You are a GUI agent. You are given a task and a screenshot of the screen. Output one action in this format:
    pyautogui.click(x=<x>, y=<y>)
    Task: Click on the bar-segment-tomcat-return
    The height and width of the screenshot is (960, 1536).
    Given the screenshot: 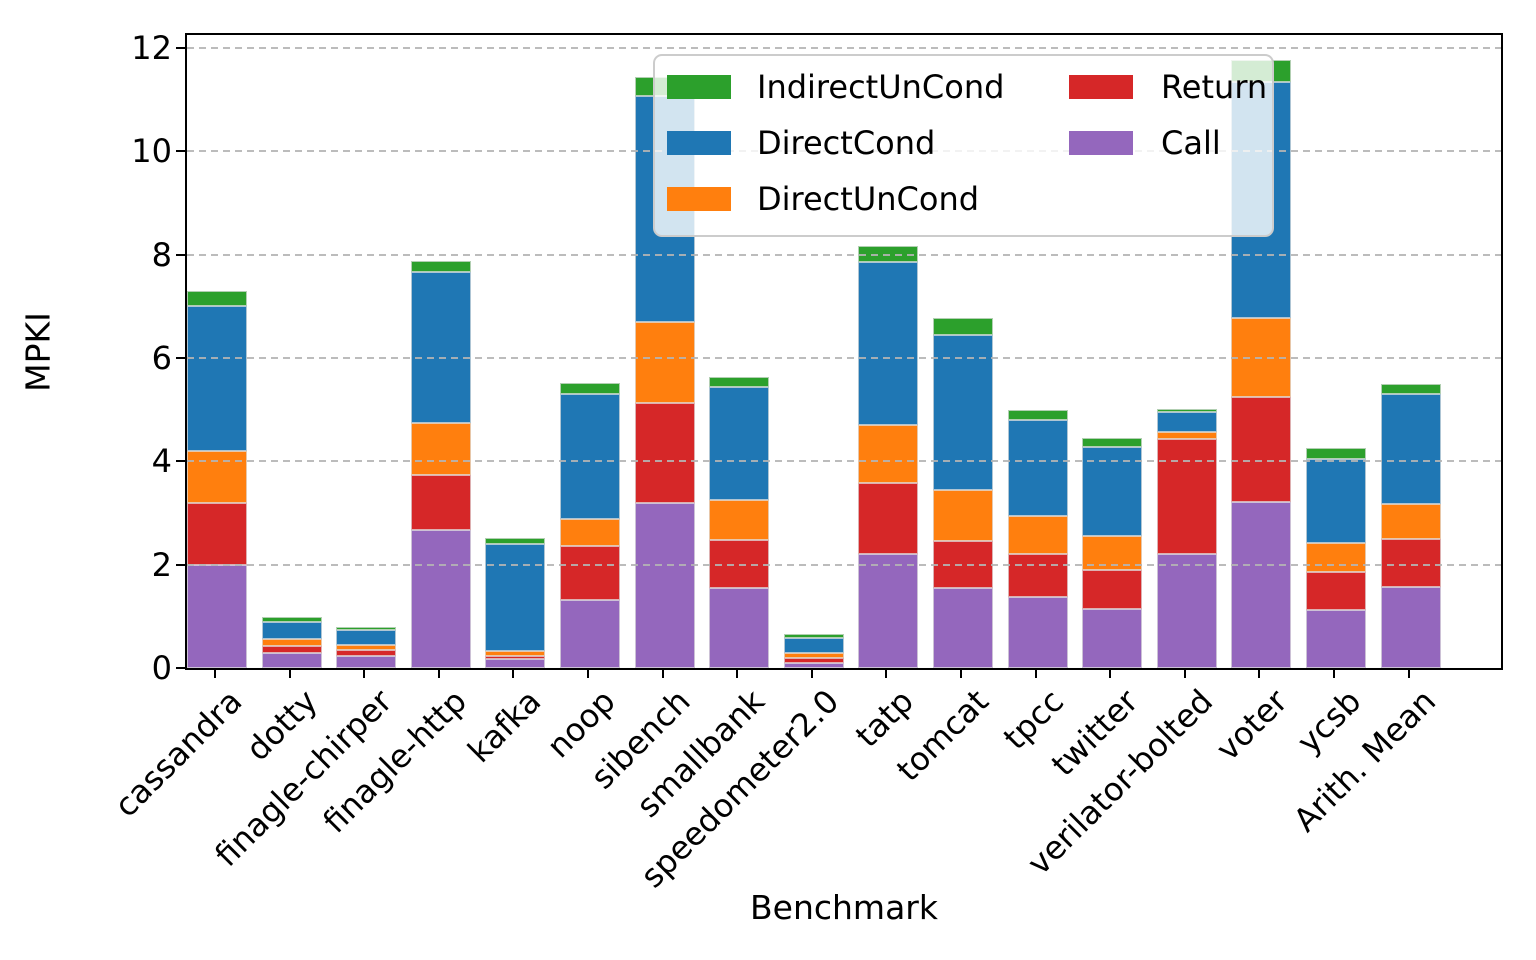 What is the action you would take?
    pyautogui.click(x=963, y=564)
    